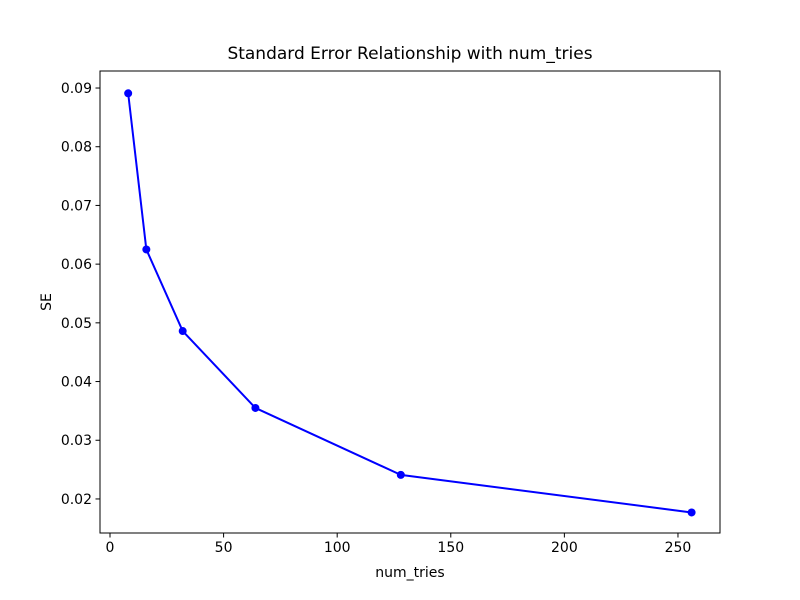 The width and height of the screenshot is (800, 600). I want to click on y-tick-label: 0.08, so click(76, 148).